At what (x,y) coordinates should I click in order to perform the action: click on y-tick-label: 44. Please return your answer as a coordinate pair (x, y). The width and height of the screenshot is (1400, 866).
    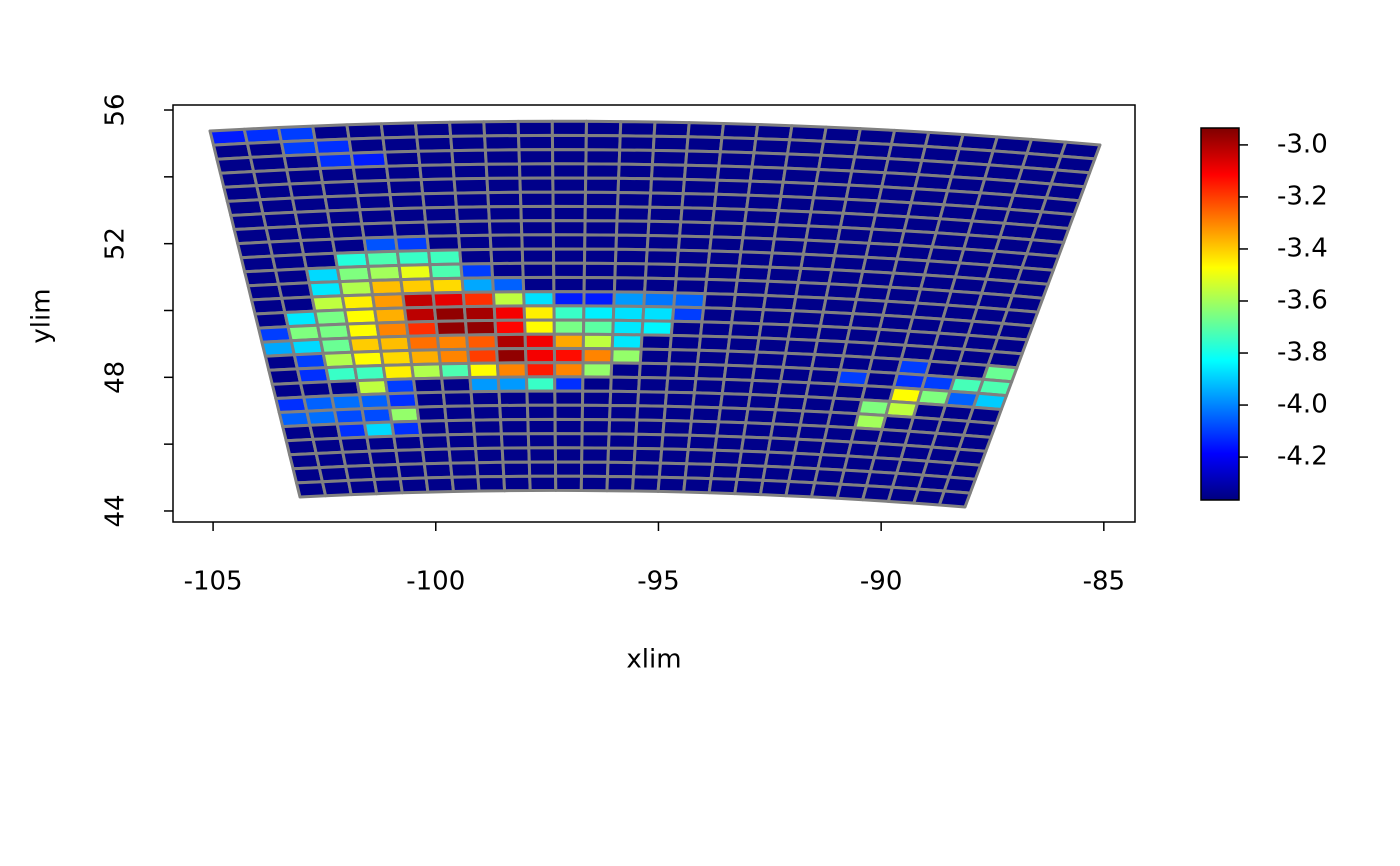
    Looking at the image, I should click on (116, 510).